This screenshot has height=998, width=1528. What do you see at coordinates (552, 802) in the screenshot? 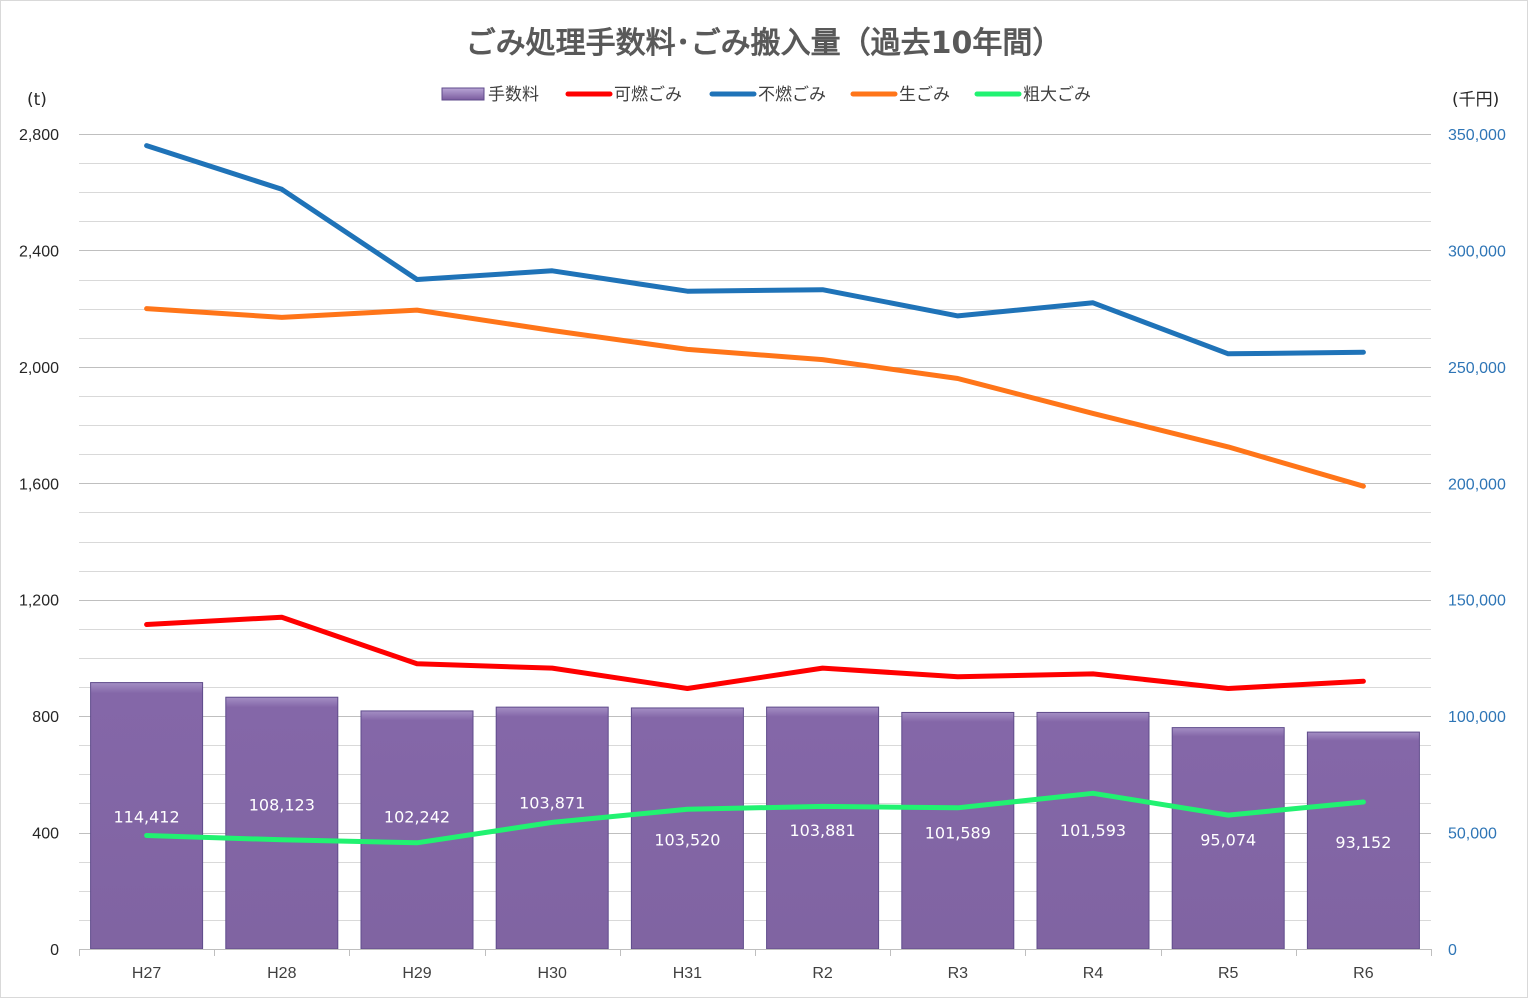
I see `bar-data-label: 103,871` at bounding box center [552, 802].